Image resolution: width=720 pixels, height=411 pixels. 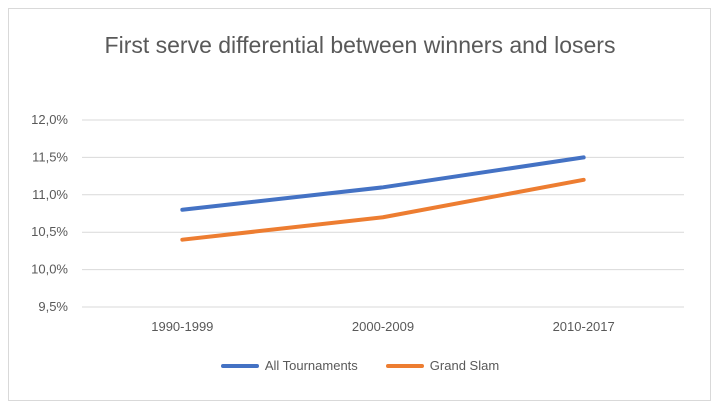 I want to click on y-tick-label: 10,5%, so click(x=49, y=231).